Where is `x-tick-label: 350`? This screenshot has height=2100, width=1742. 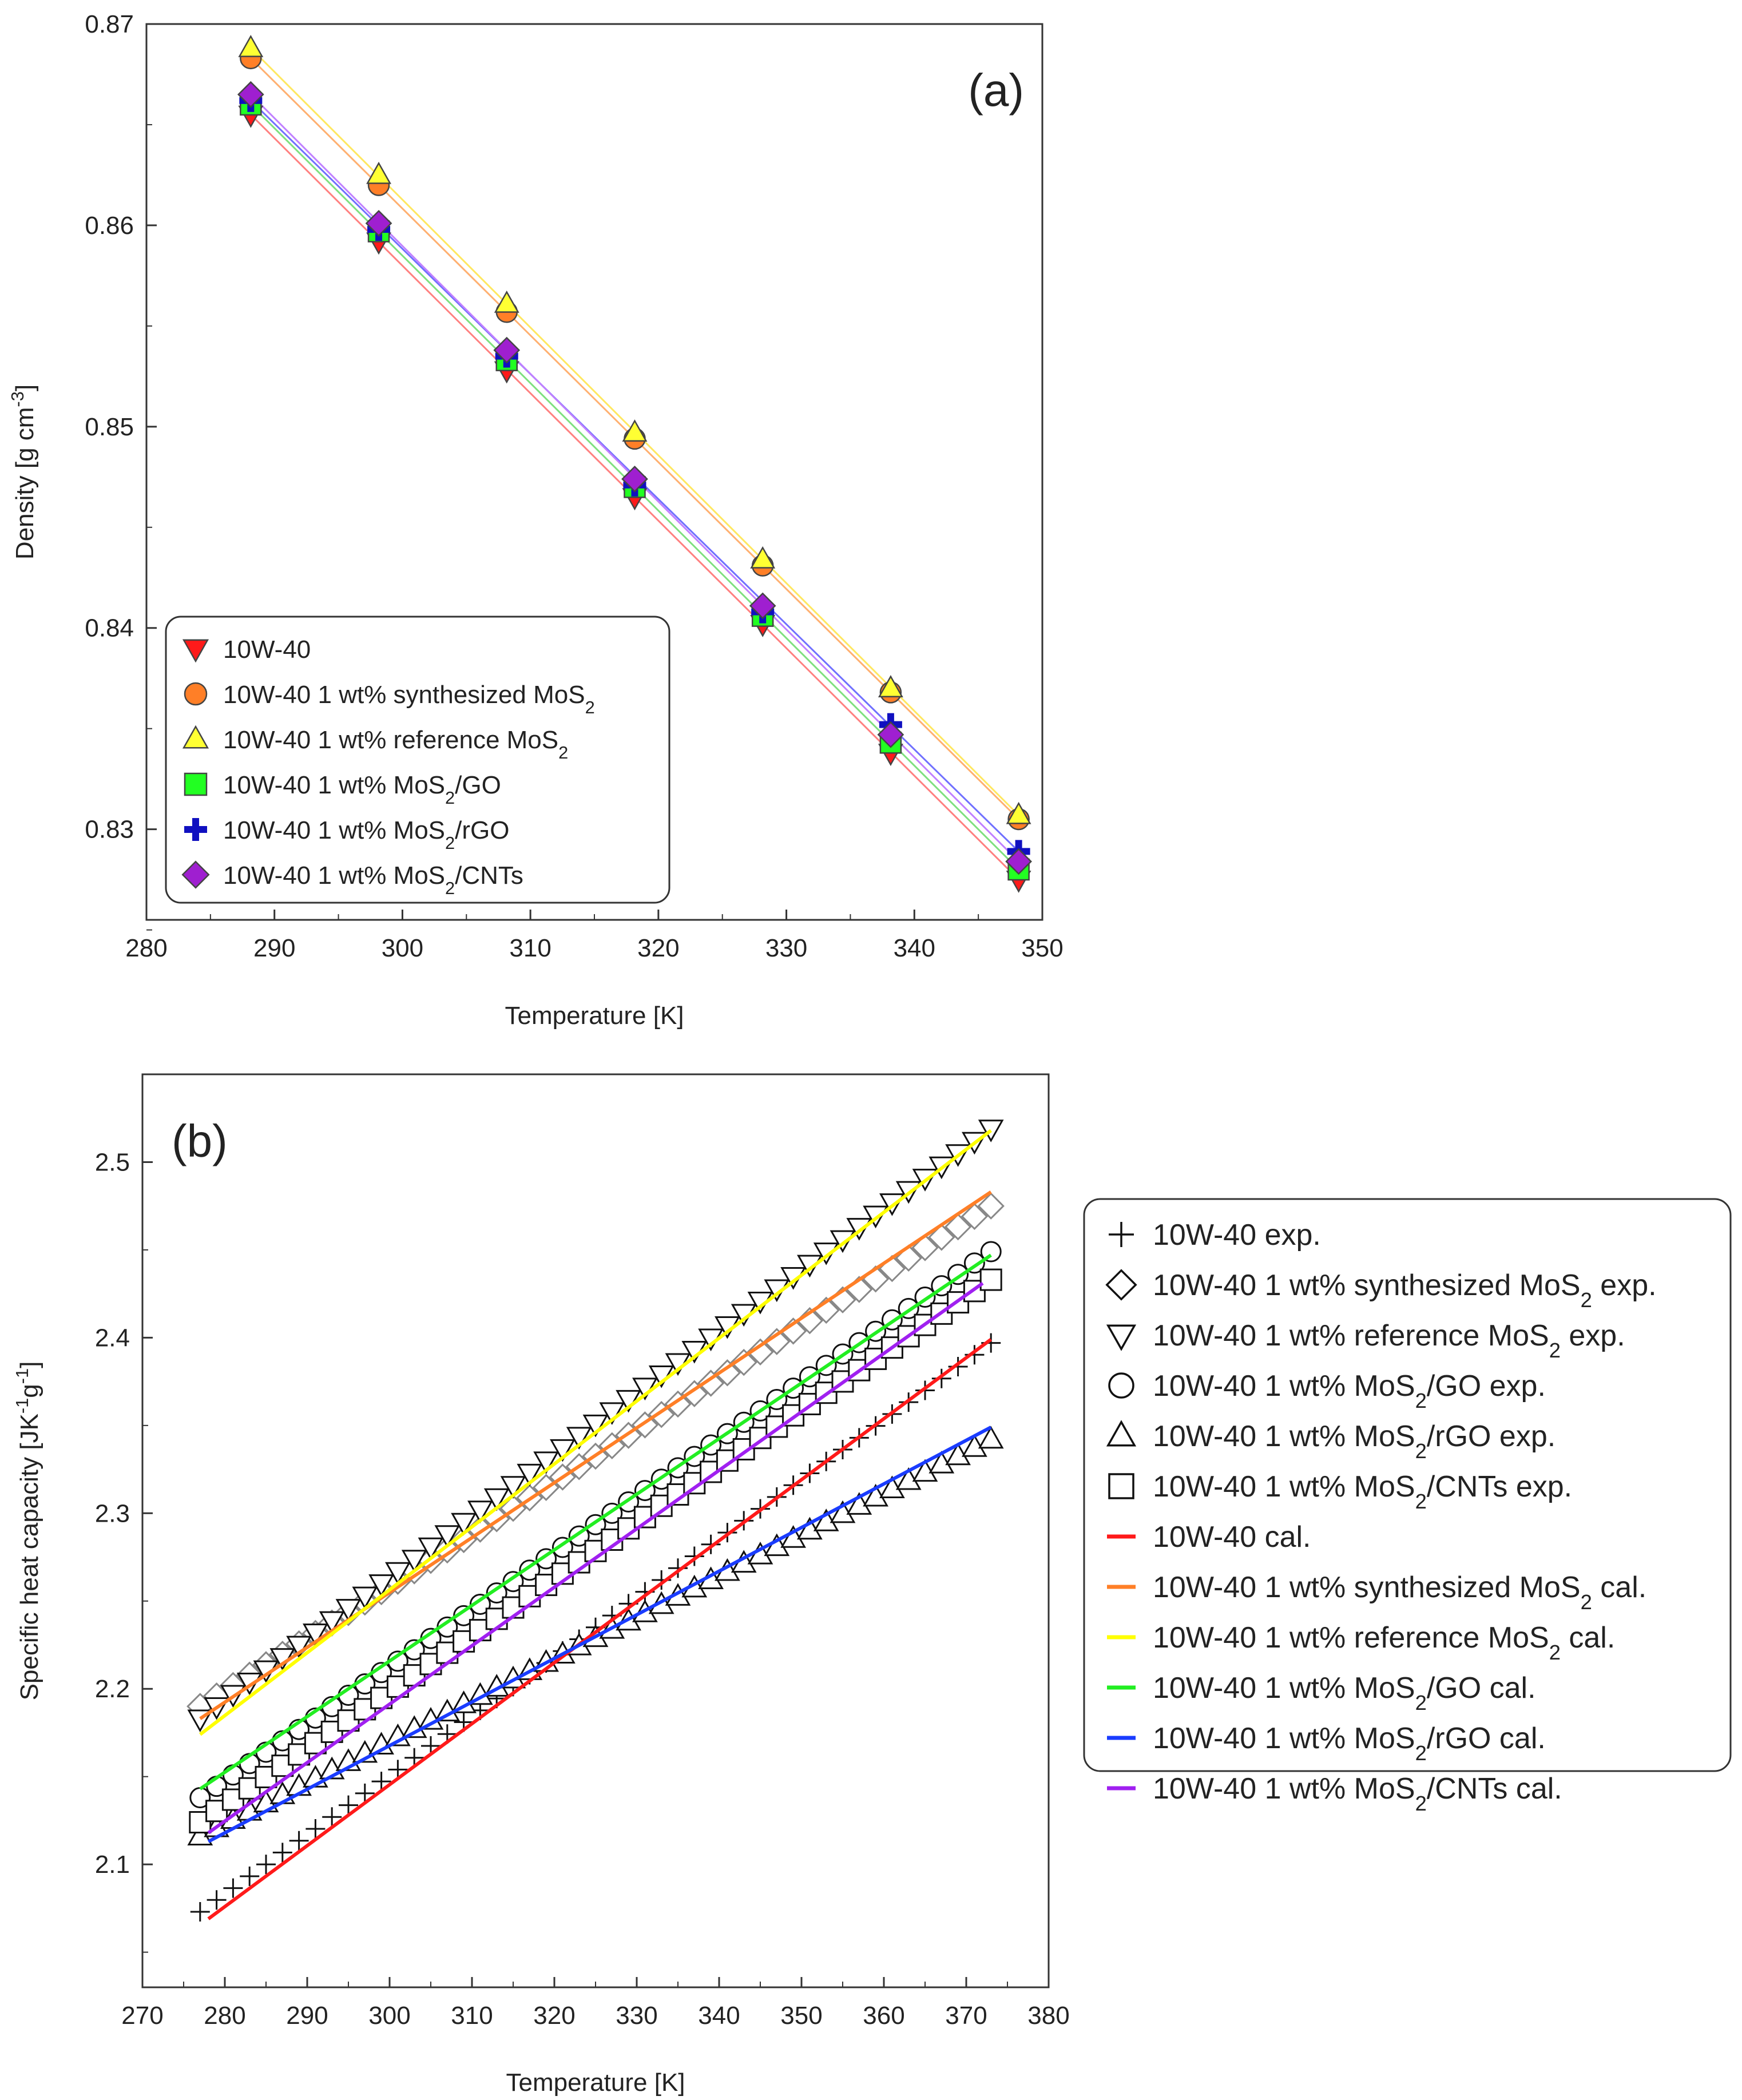
x-tick-label: 350 is located at coordinates (1042, 948).